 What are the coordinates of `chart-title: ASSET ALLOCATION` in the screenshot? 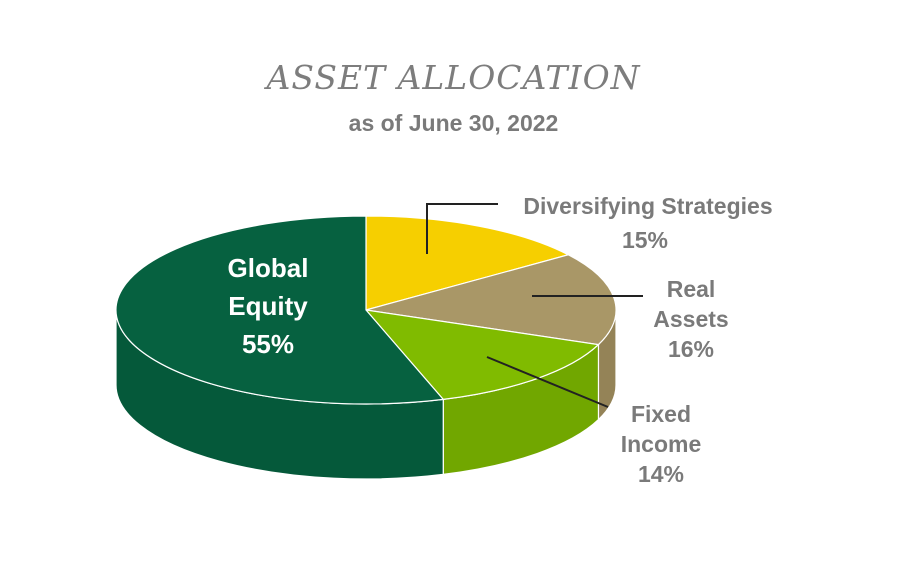 It's located at (453, 77).